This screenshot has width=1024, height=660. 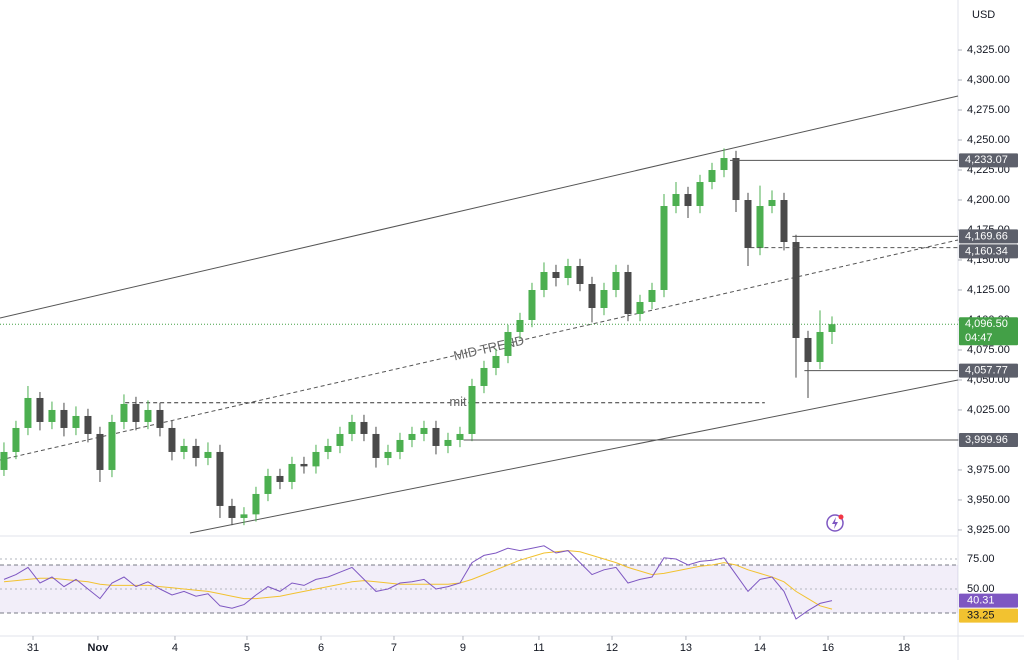 What do you see at coordinates (981, 616) in the screenshot?
I see `ma-tag-label: 33.25` at bounding box center [981, 616].